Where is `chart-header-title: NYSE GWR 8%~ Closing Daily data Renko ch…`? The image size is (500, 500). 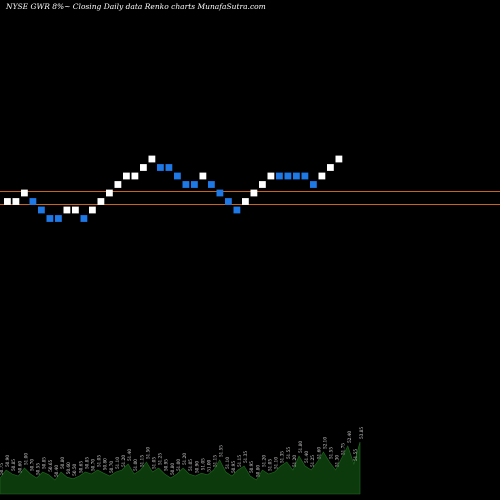 chart-header-title: NYSE GWR 8%~ Closing Daily data Renko ch… is located at coordinates (135, 6).